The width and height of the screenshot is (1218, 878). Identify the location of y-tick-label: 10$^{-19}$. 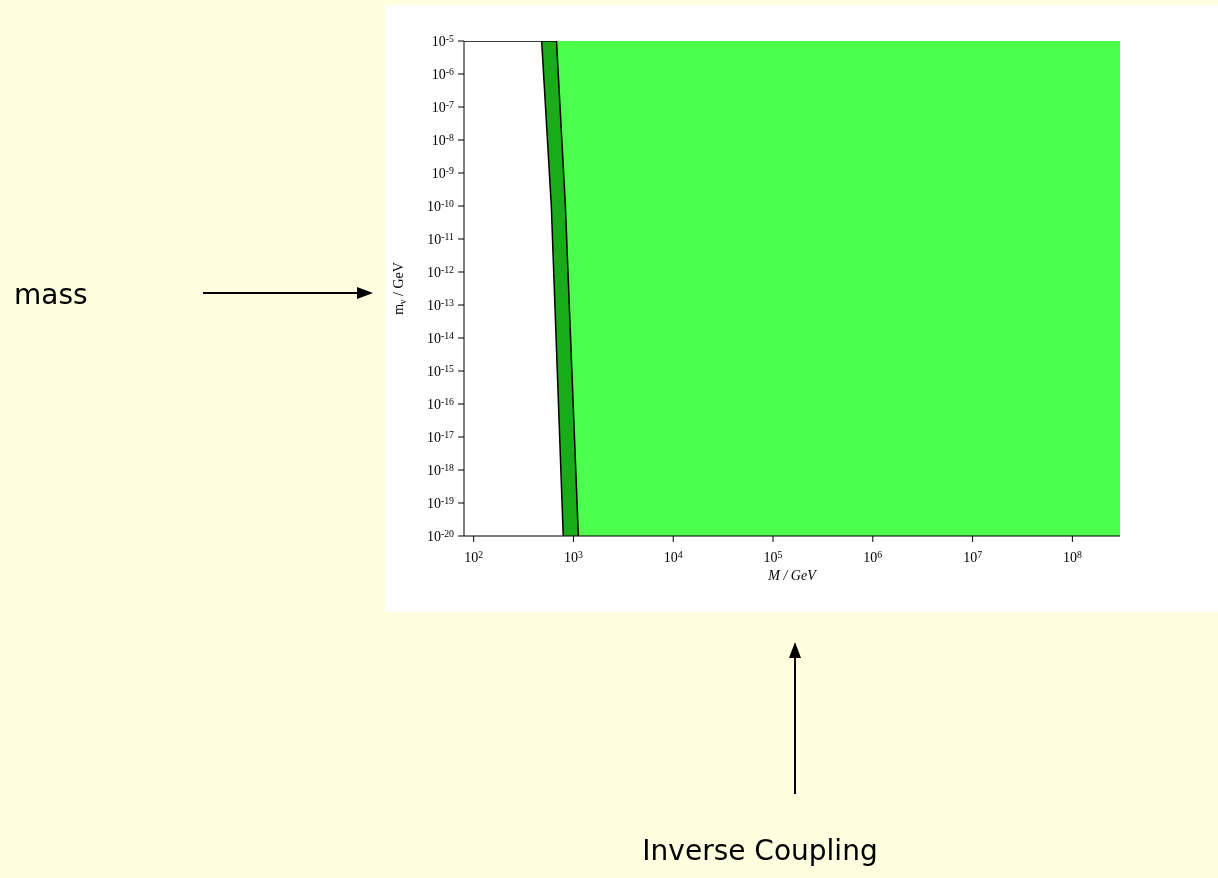
(440, 502).